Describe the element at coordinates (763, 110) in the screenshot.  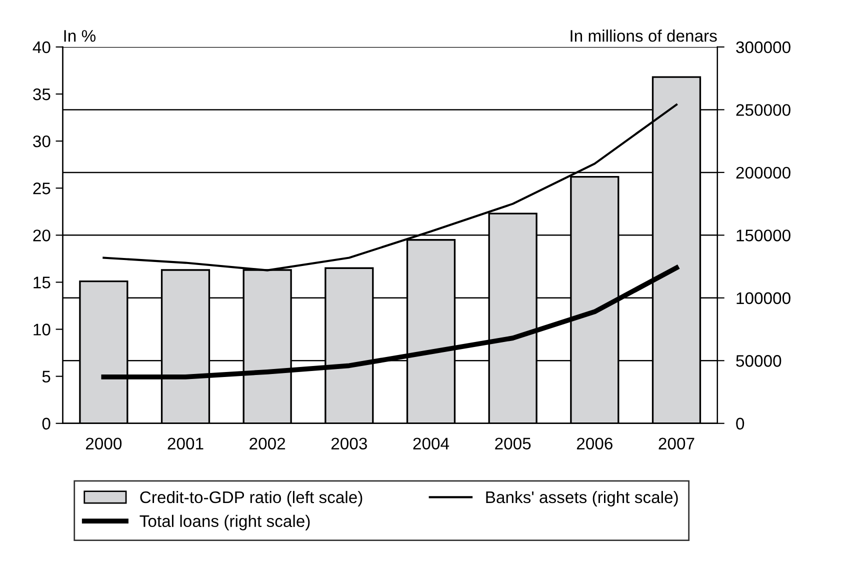
I see `y2-tick-label: 250000` at that location.